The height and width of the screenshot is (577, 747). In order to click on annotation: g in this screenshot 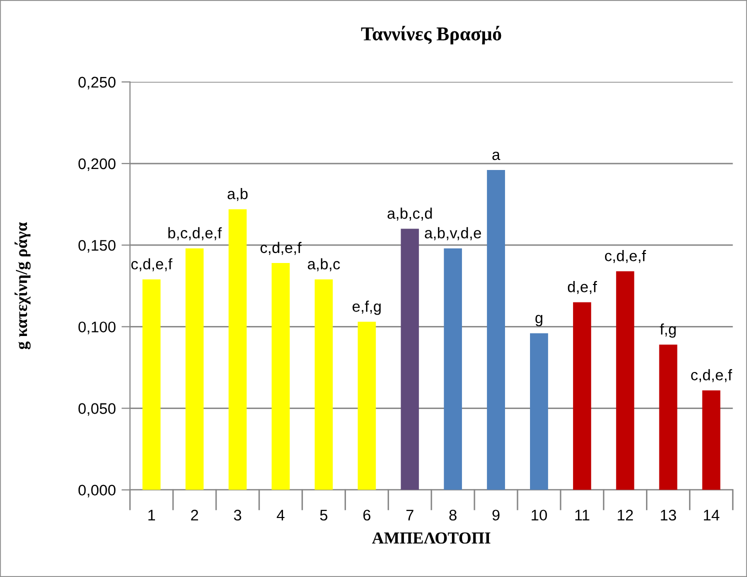, I will do `click(538, 320)`.